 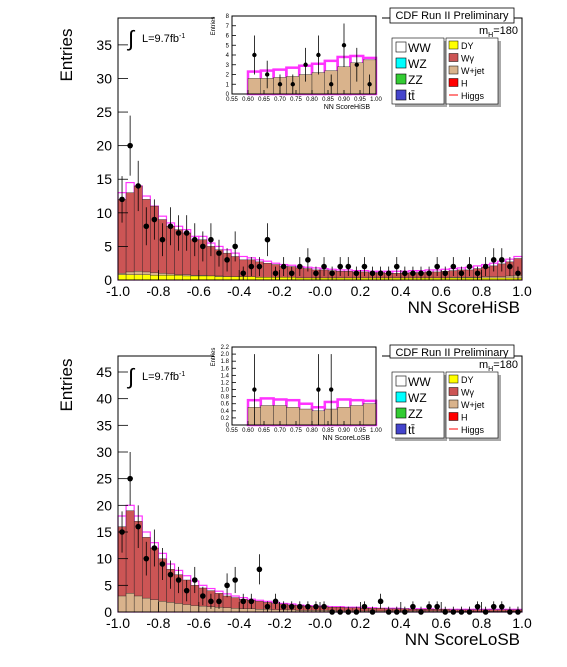 I want to click on x-tick-label: 0.60, so click(x=248, y=100).